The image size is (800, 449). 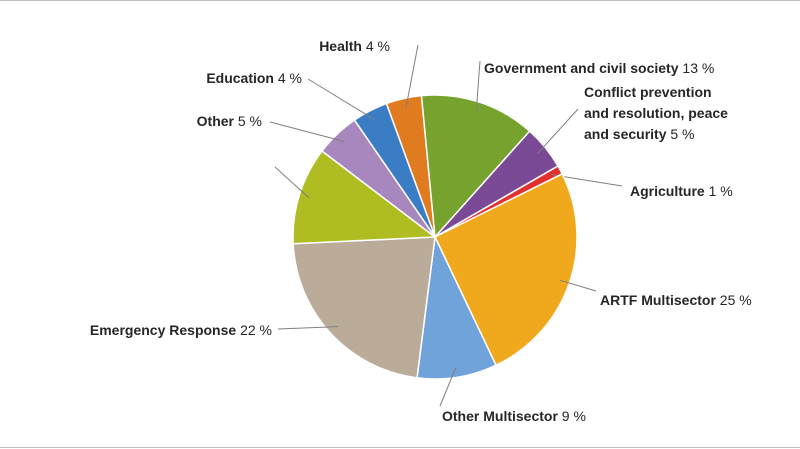 I want to click on slice-value-label: 22 %, so click(x=254, y=330).